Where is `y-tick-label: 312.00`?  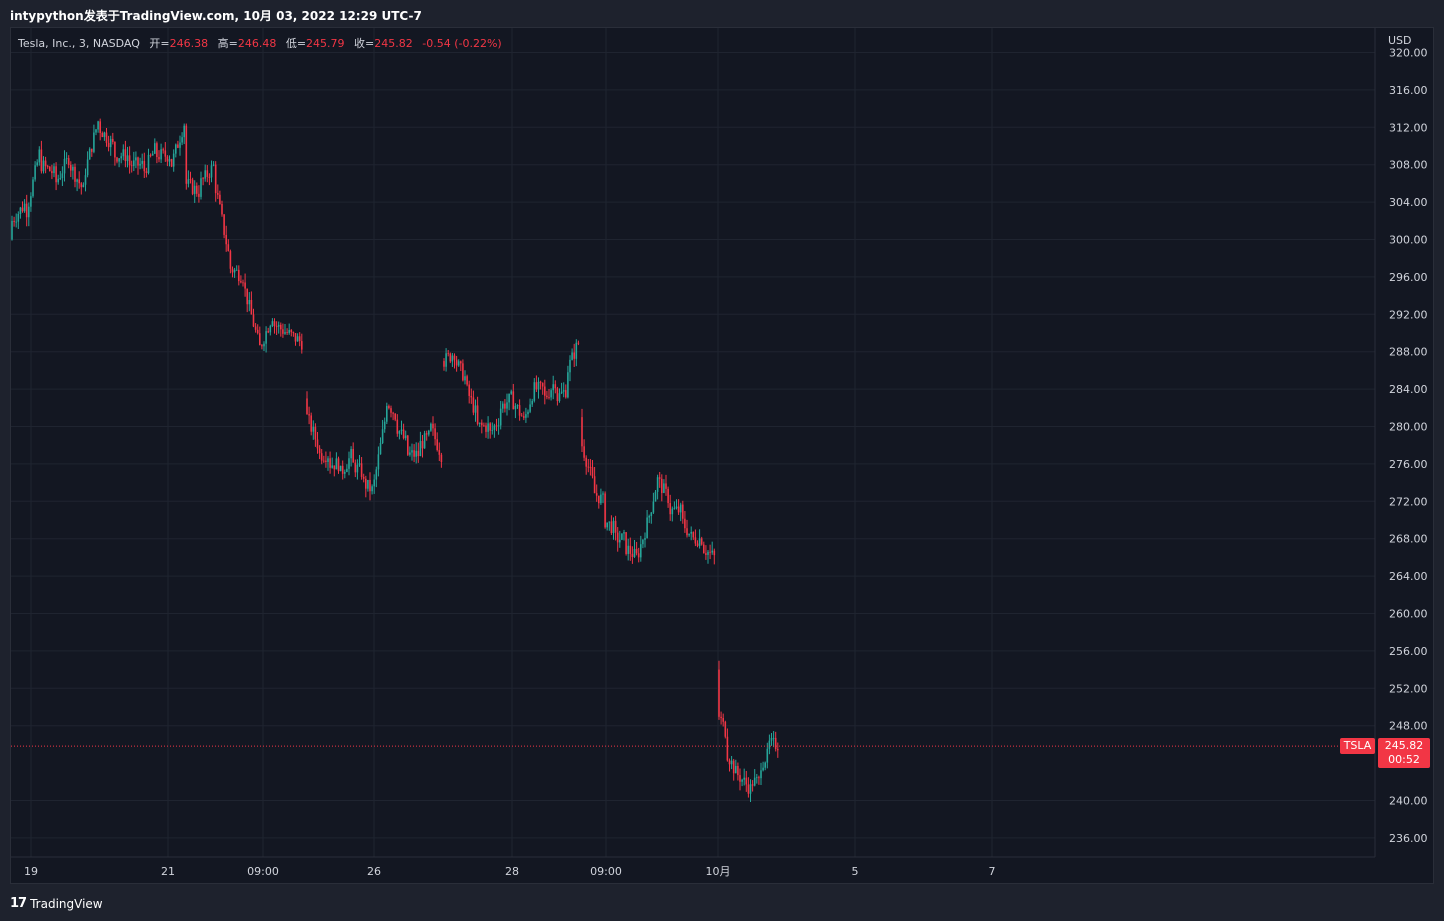 y-tick-label: 312.00 is located at coordinates (1408, 127).